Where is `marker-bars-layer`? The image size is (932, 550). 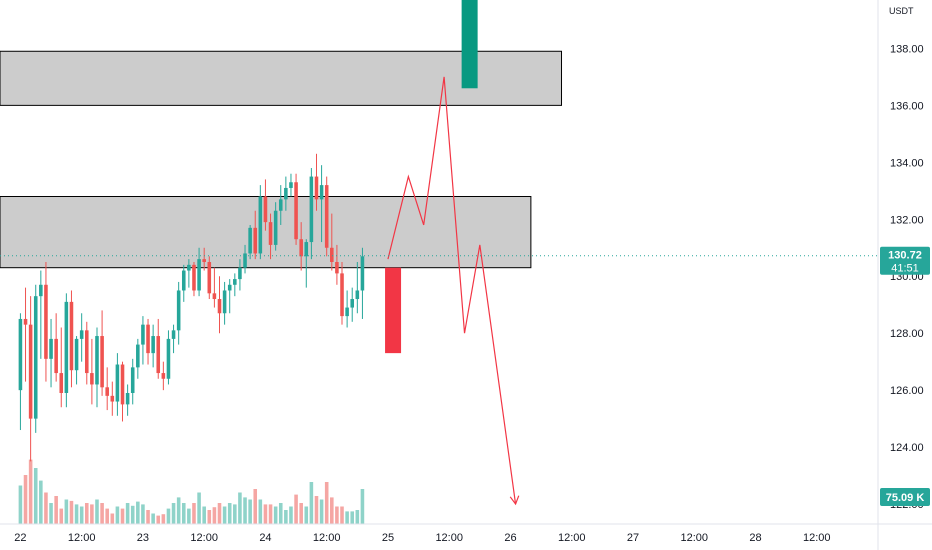
marker-bars-layer is located at coordinates (431, 177).